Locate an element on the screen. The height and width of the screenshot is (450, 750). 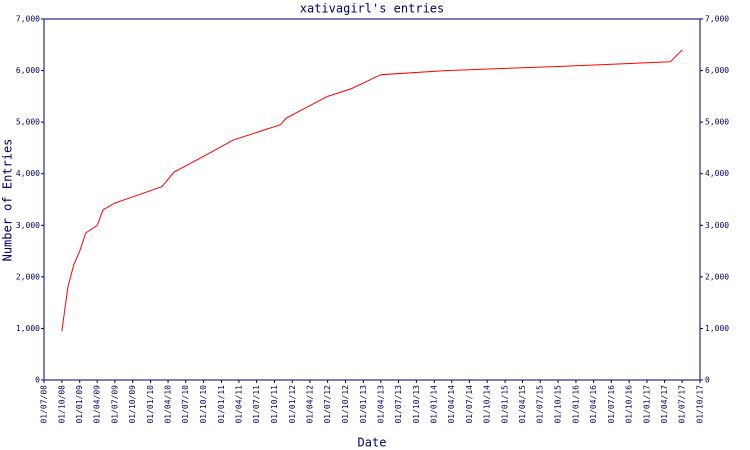
x-tick-label: 01/04/17 is located at coordinates (664, 404).